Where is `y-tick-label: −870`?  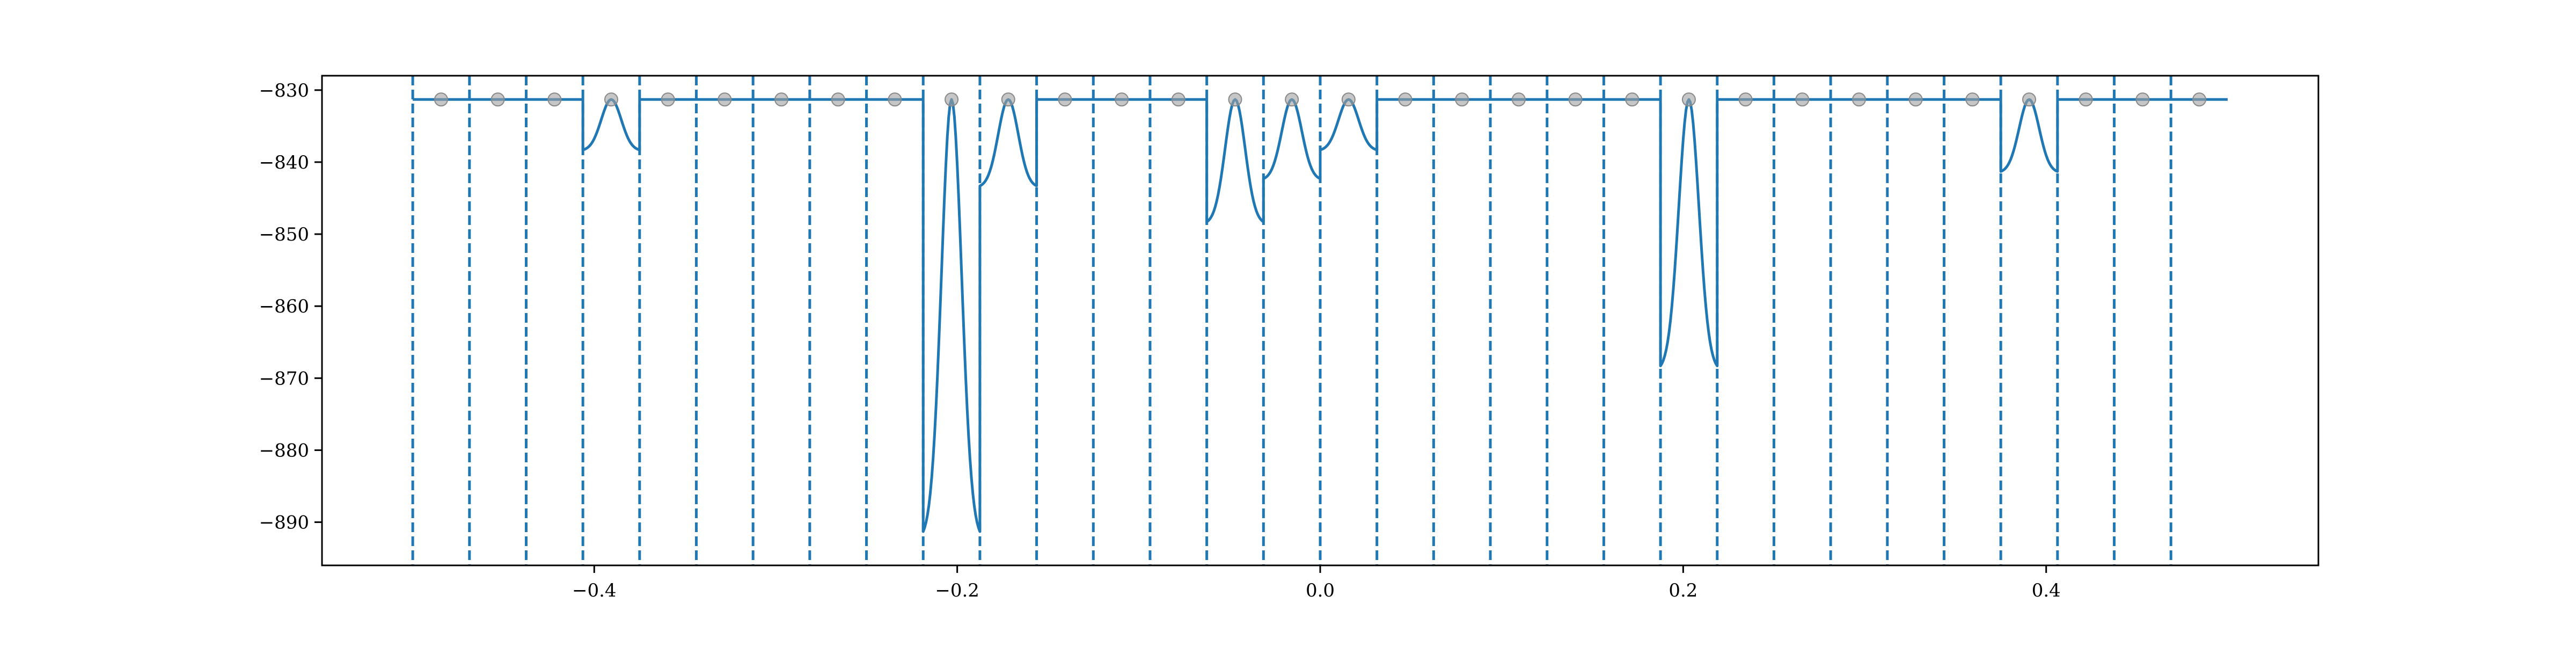
y-tick-label: −870 is located at coordinates (284, 378).